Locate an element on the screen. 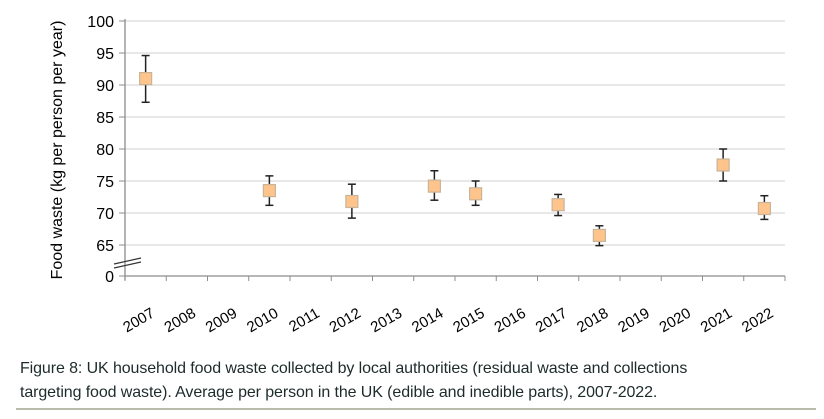 The image size is (824, 419). x-tick-label: 2009 is located at coordinates (221, 320).